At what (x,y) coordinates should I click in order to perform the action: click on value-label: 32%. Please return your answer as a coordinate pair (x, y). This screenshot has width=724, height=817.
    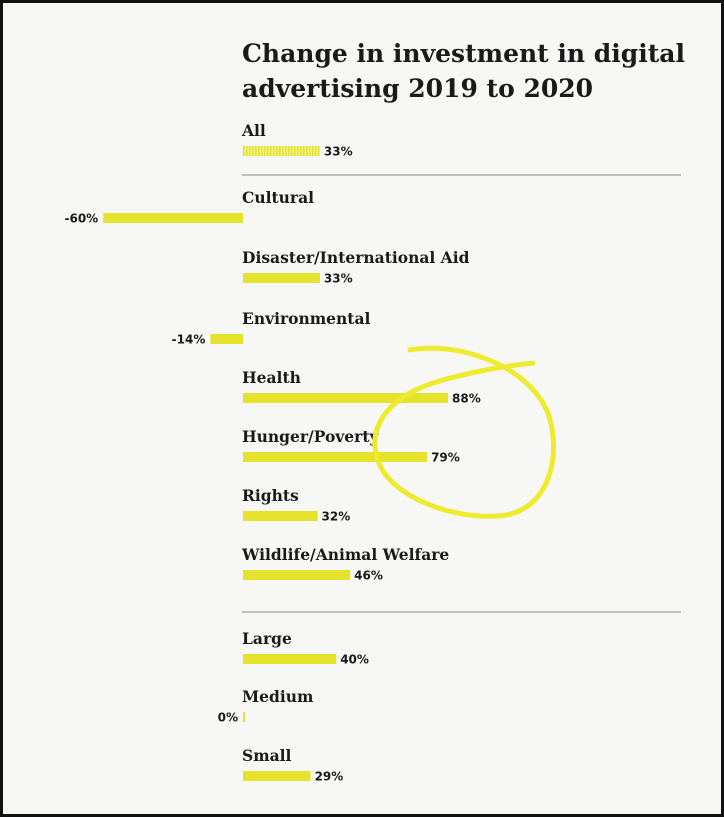
    Looking at the image, I should click on (336, 517).